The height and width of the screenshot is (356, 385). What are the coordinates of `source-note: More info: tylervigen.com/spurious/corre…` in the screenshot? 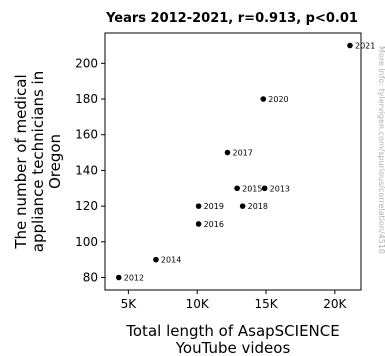 It's located at (381, 150).